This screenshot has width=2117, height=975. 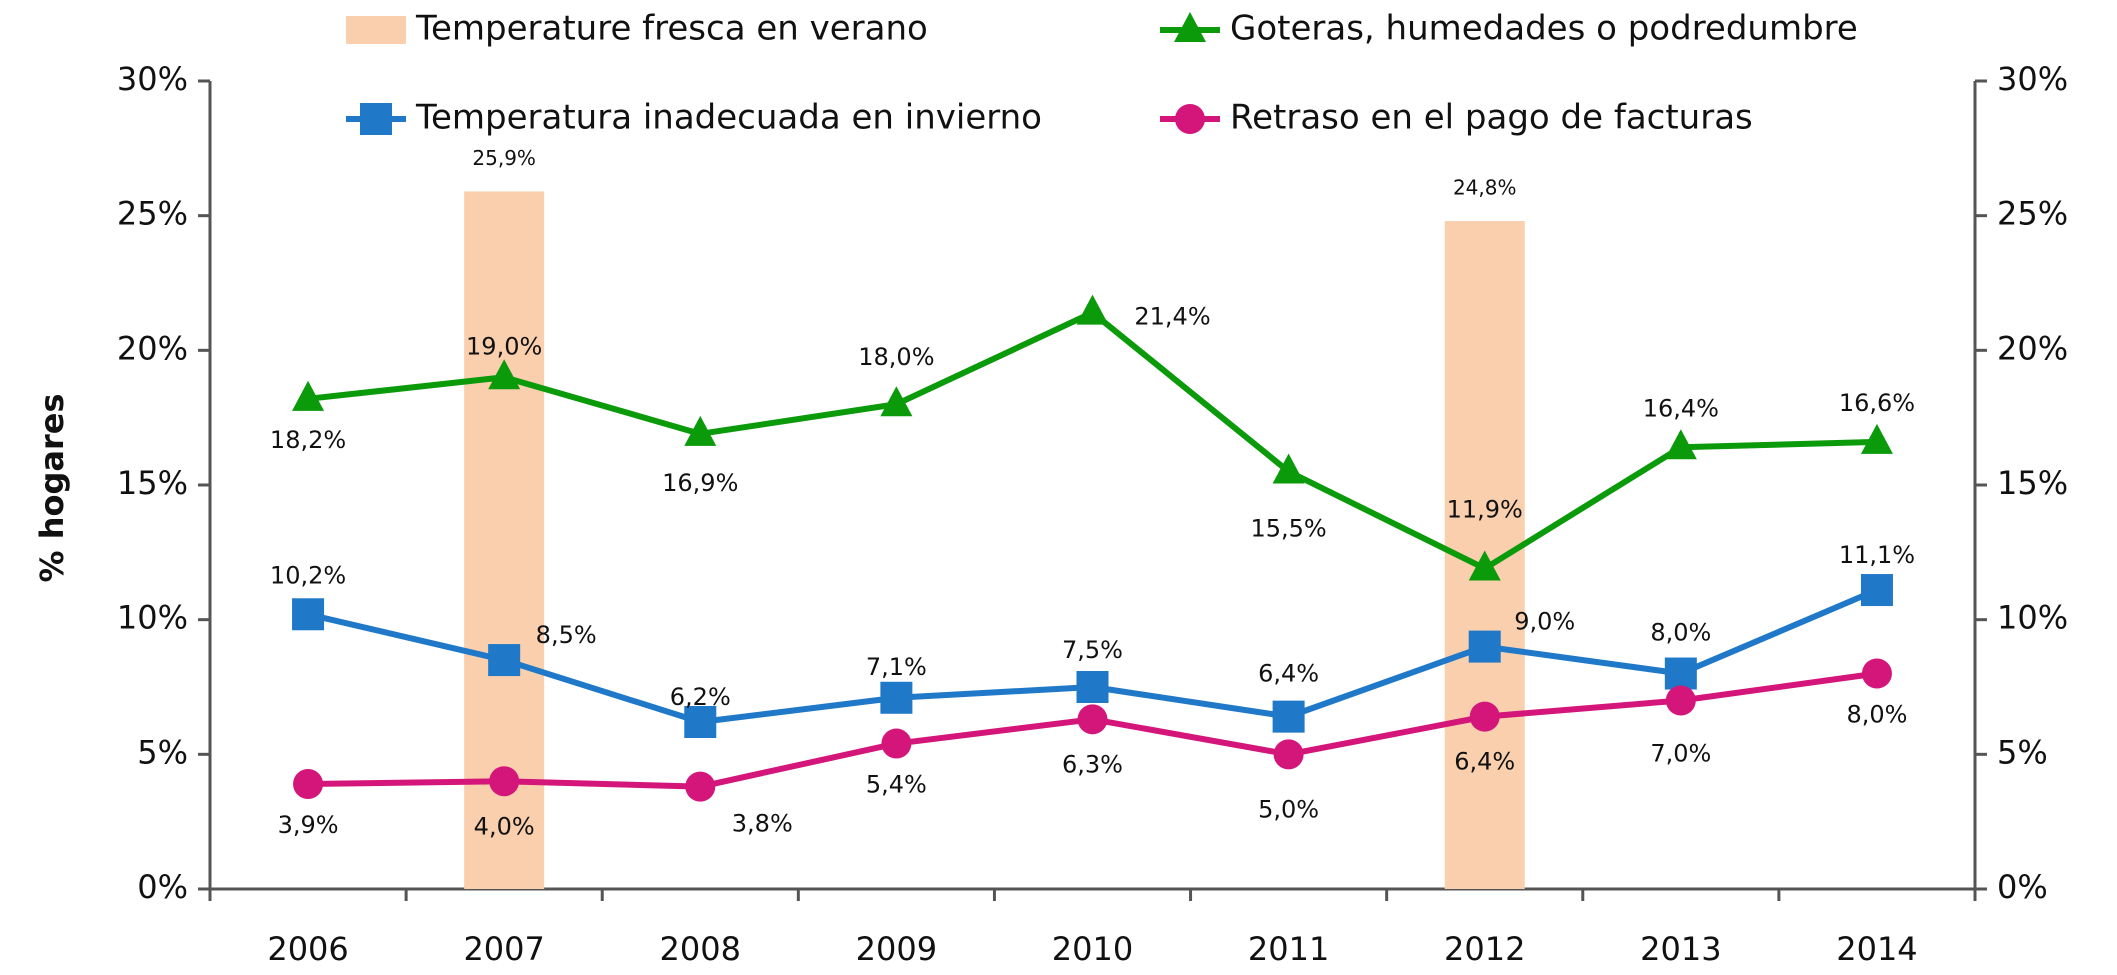 What do you see at coordinates (1092, 764) in the screenshot?
I see `data-label: 6,3%` at bounding box center [1092, 764].